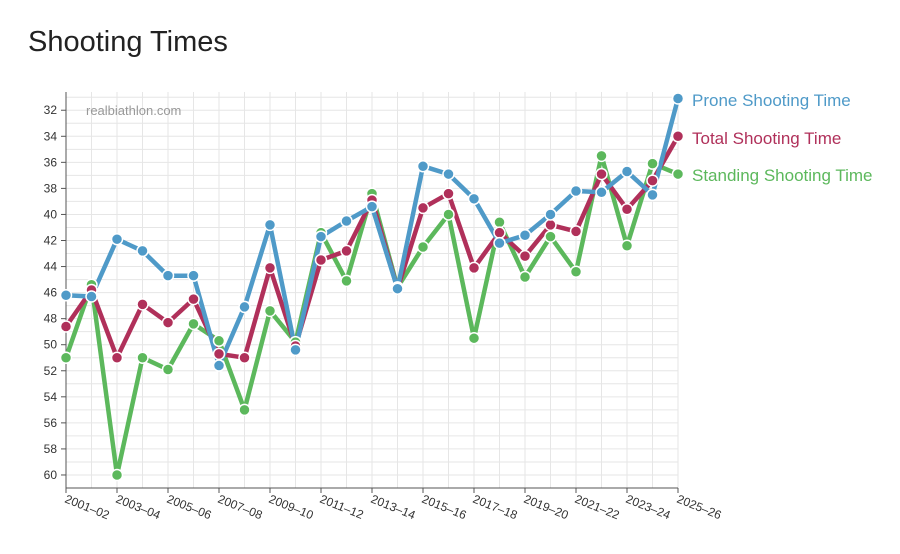 The width and height of the screenshot is (900, 554). What do you see at coordinates (51, 319) in the screenshot?
I see `y-tick-label: 48` at bounding box center [51, 319].